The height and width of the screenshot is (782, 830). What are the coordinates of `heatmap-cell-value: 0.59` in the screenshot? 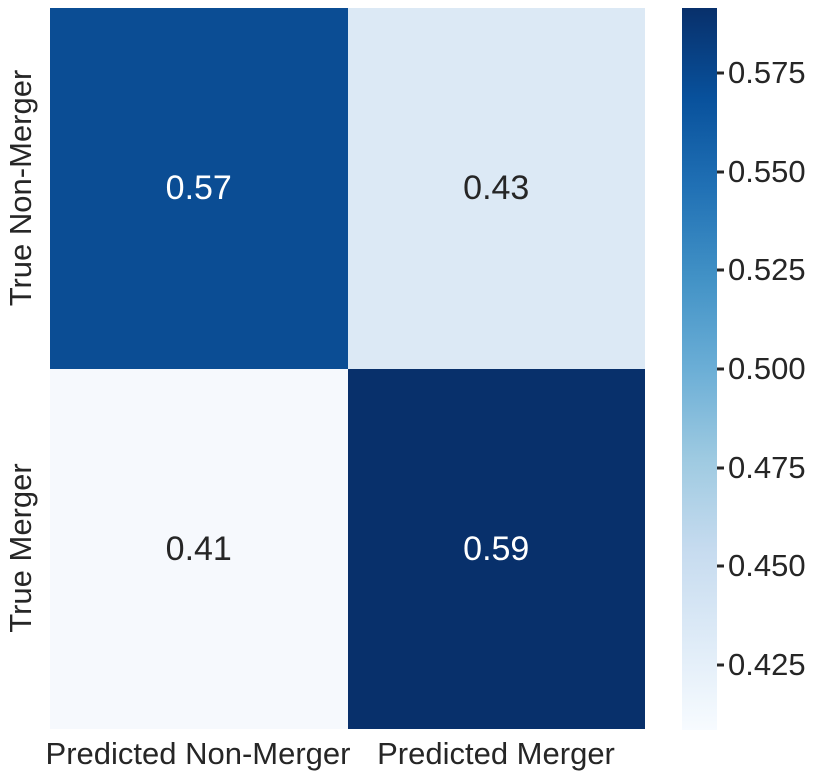 It's located at (496, 548).